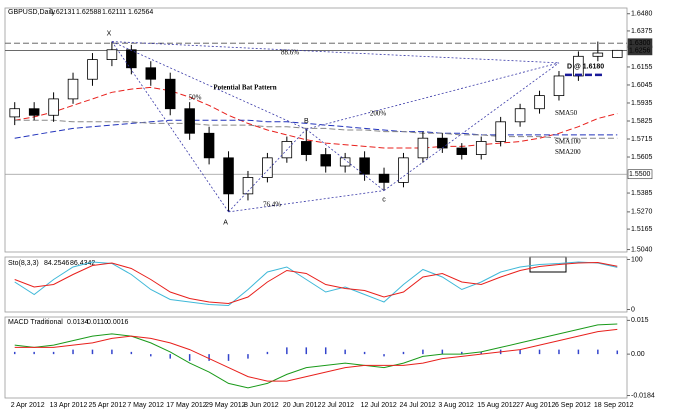  Describe the element at coordinates (97, 322) in the screenshot. I see `header-value: 0.0110` at that location.